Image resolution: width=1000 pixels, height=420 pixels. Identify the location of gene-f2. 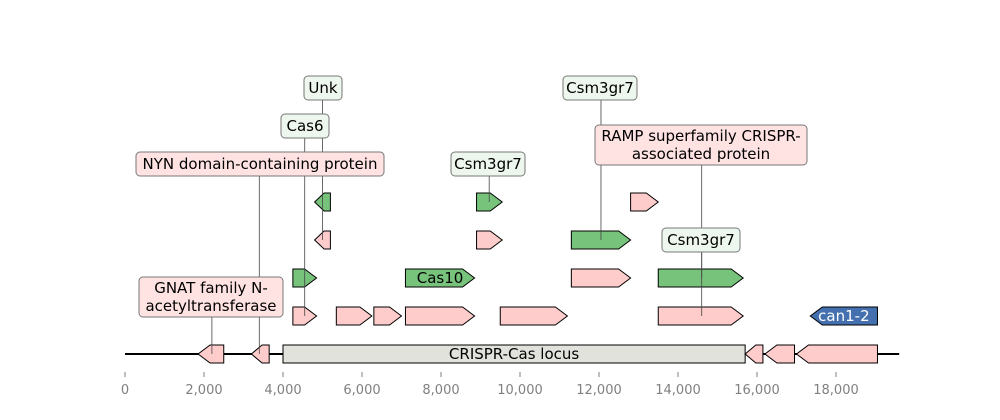
(260, 354).